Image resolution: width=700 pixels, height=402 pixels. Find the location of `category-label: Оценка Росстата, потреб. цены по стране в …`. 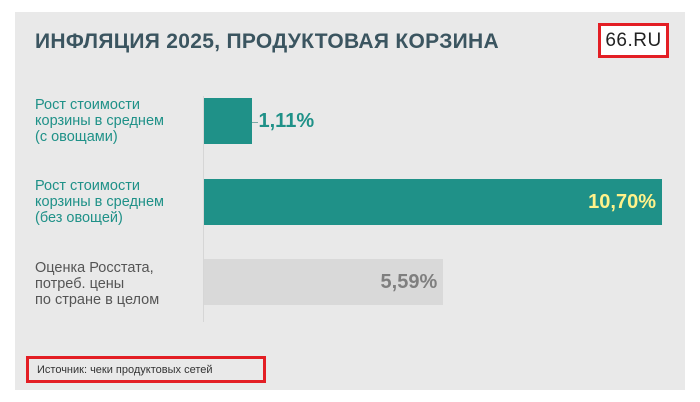

category-label: Оценка Росстата, потреб. цены по стране в … is located at coordinates (120, 284).